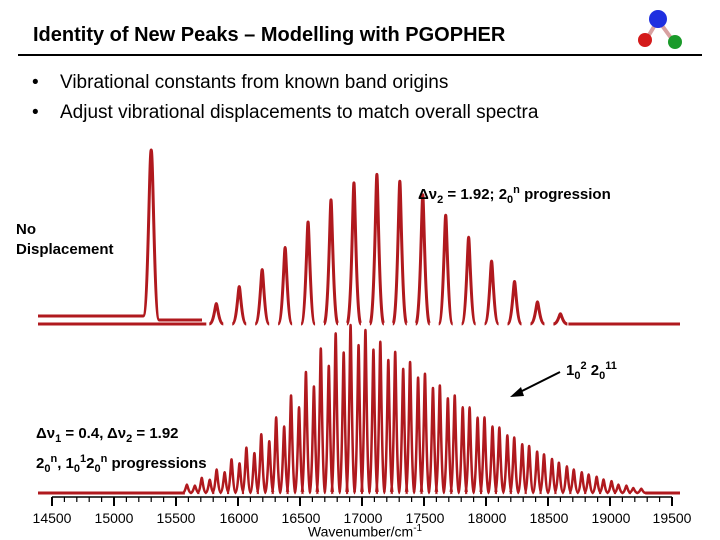  Describe the element at coordinates (660, 29) in the screenshot. I see `pgopher-molecule-logo-icon` at that location.